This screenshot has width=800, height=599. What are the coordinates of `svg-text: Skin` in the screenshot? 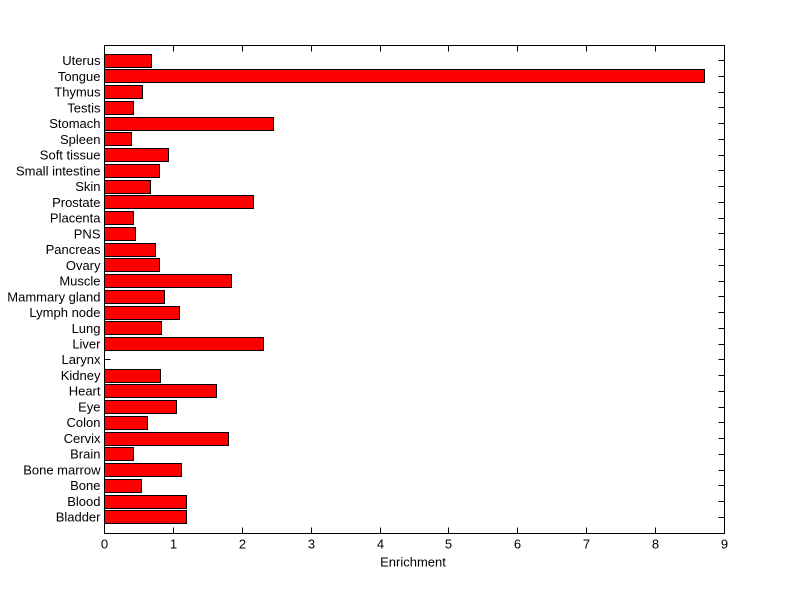 It's located at (87, 186).